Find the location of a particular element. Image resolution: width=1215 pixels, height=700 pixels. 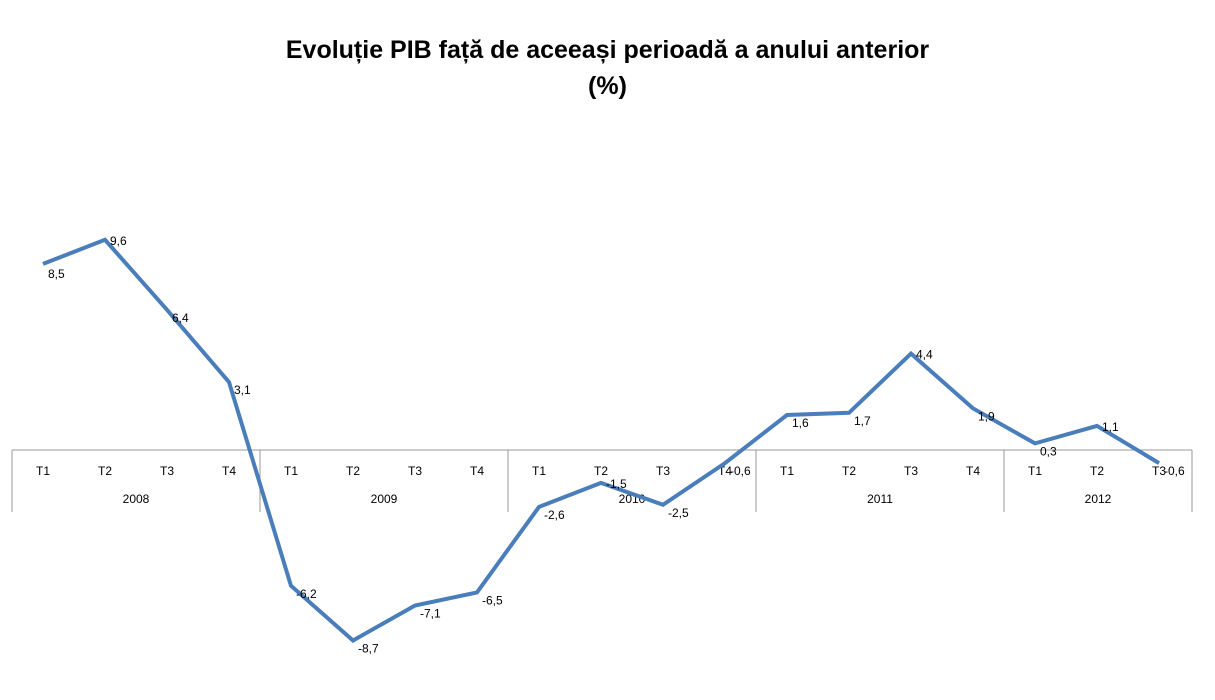

data-label: 1,9 is located at coordinates (986, 416).